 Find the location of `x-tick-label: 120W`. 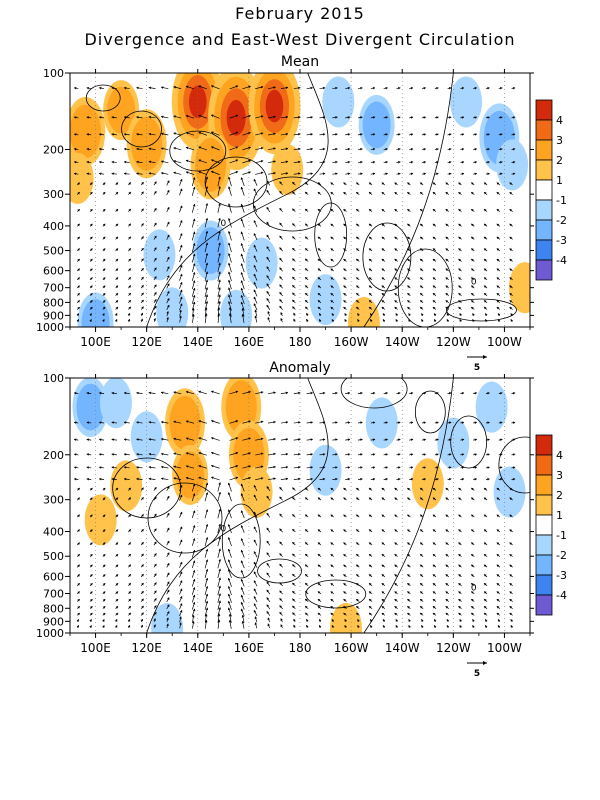

x-tick-label: 120W is located at coordinates (453, 342).